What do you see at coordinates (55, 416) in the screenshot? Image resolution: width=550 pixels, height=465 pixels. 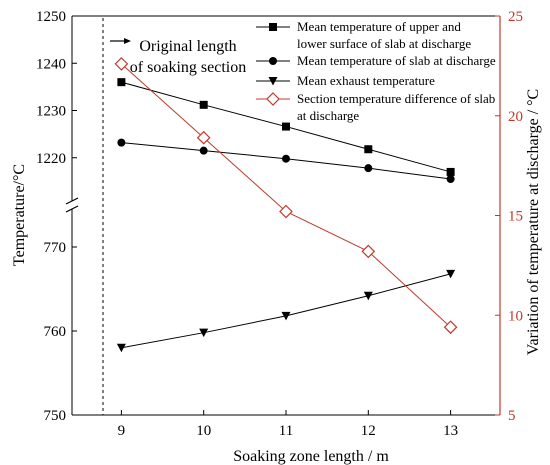 I see `y-left-tick-label: 750` at bounding box center [55, 416].